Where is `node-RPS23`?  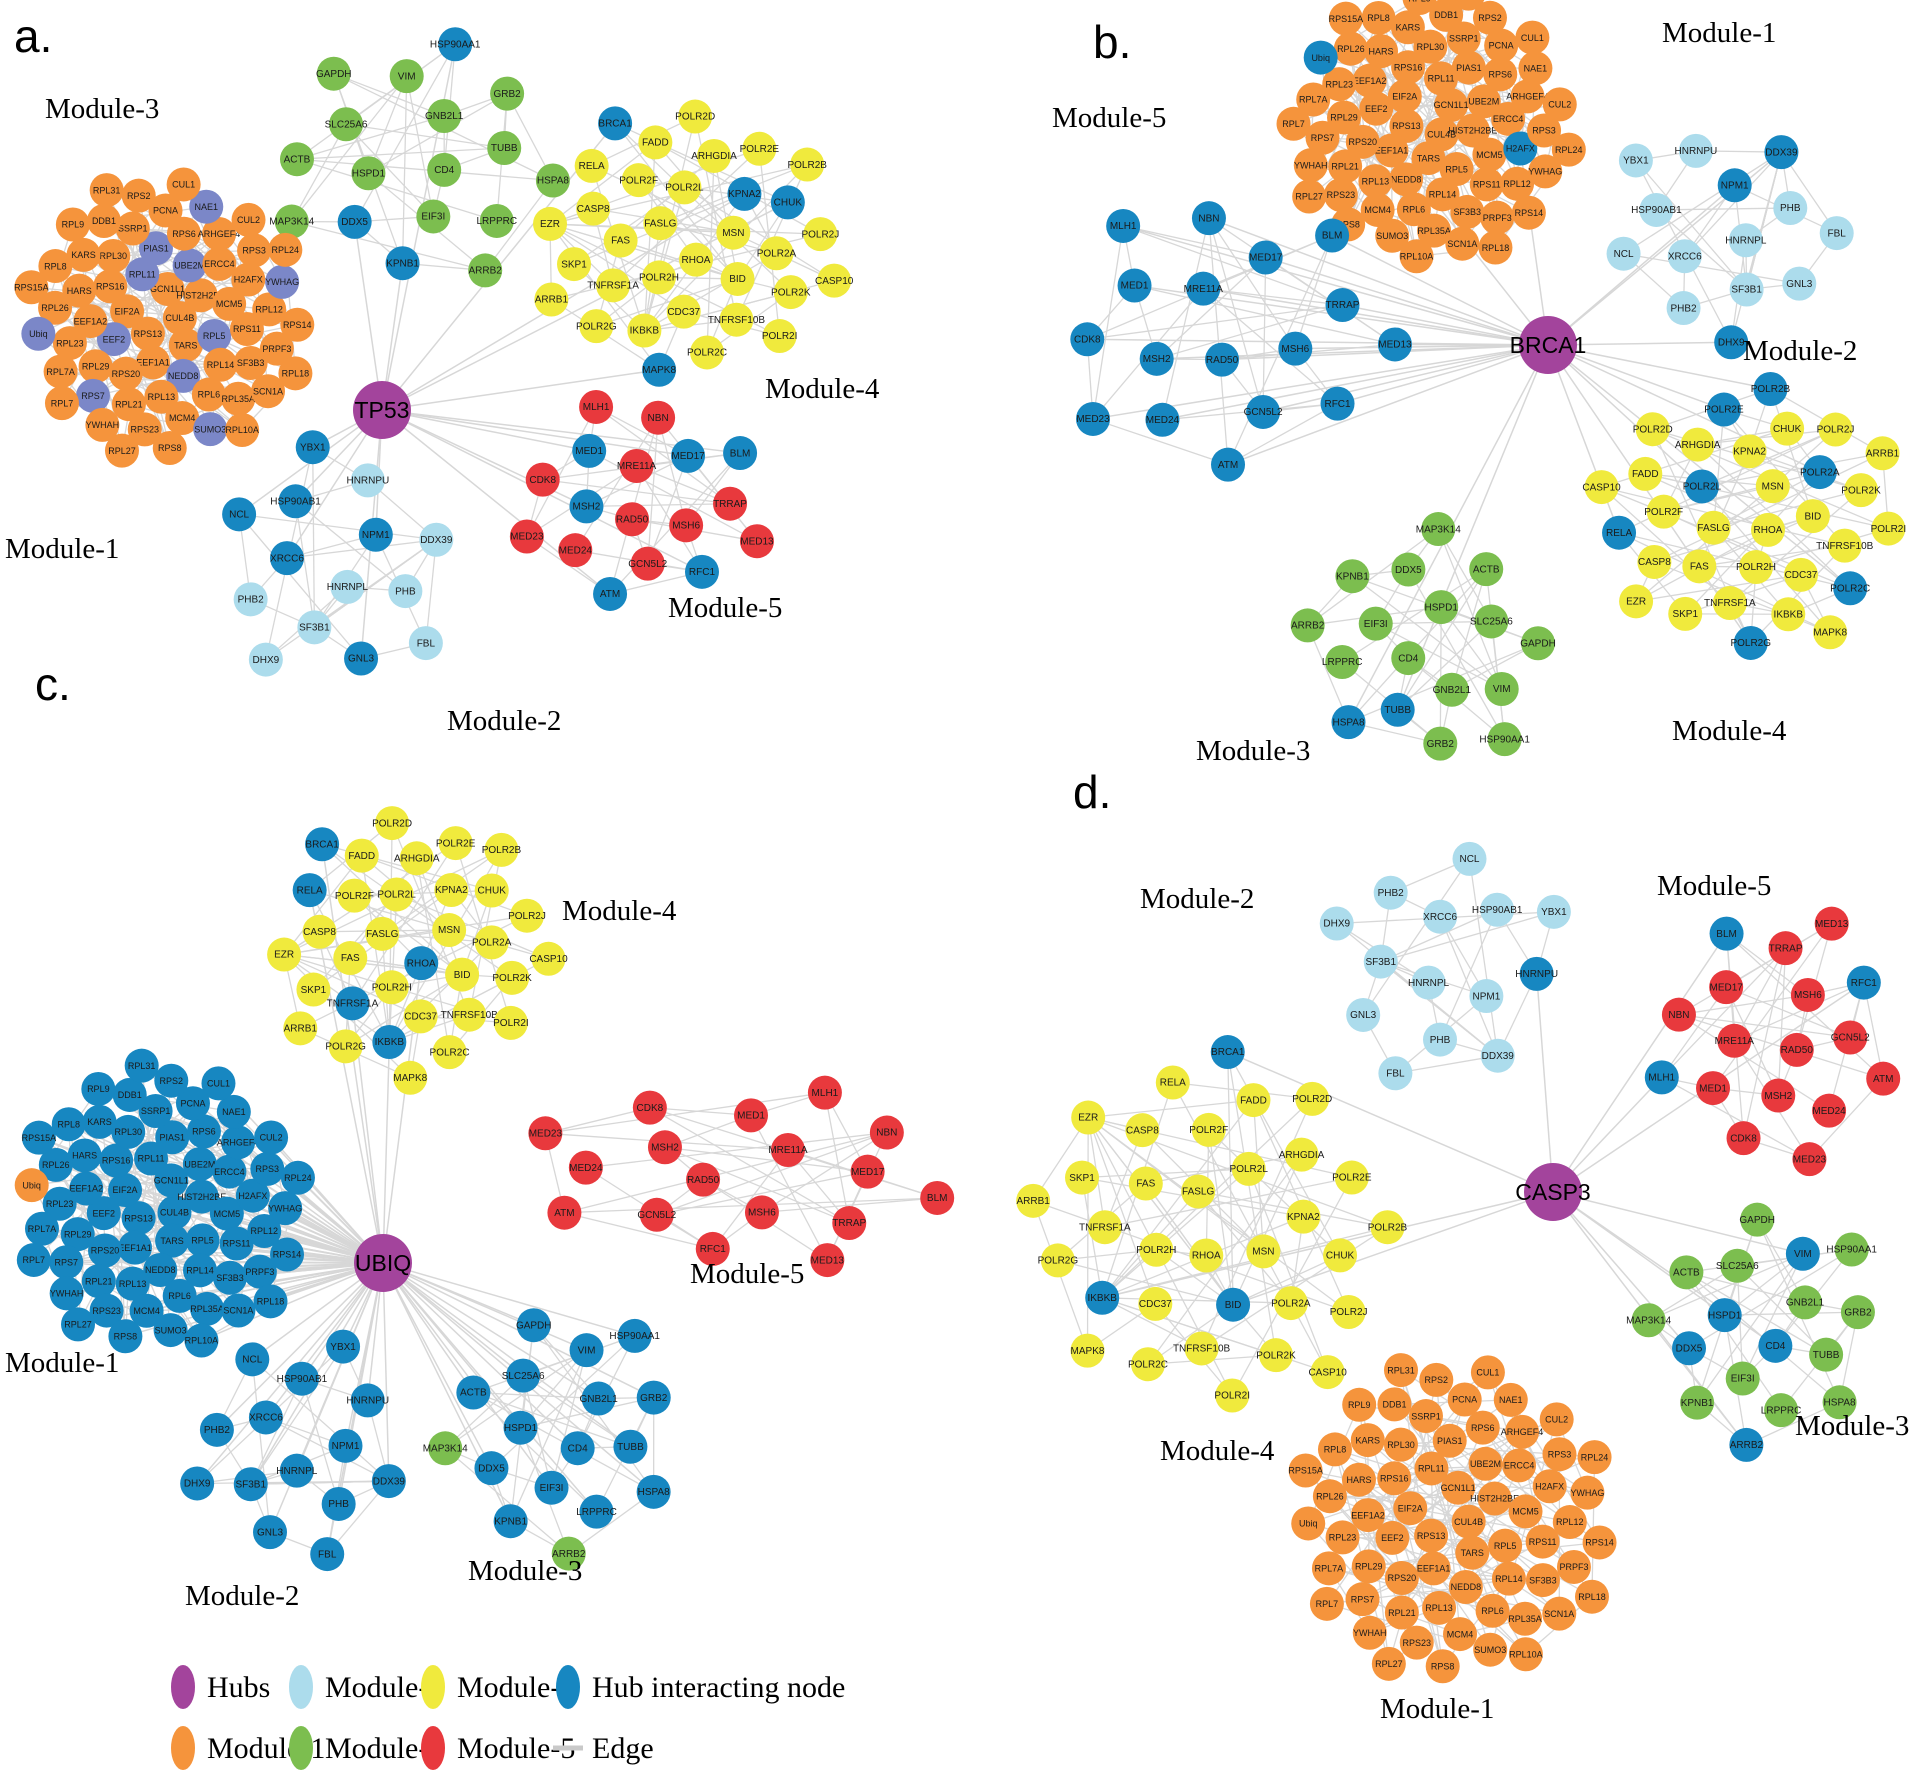 node-RPS23 is located at coordinates (106, 1310).